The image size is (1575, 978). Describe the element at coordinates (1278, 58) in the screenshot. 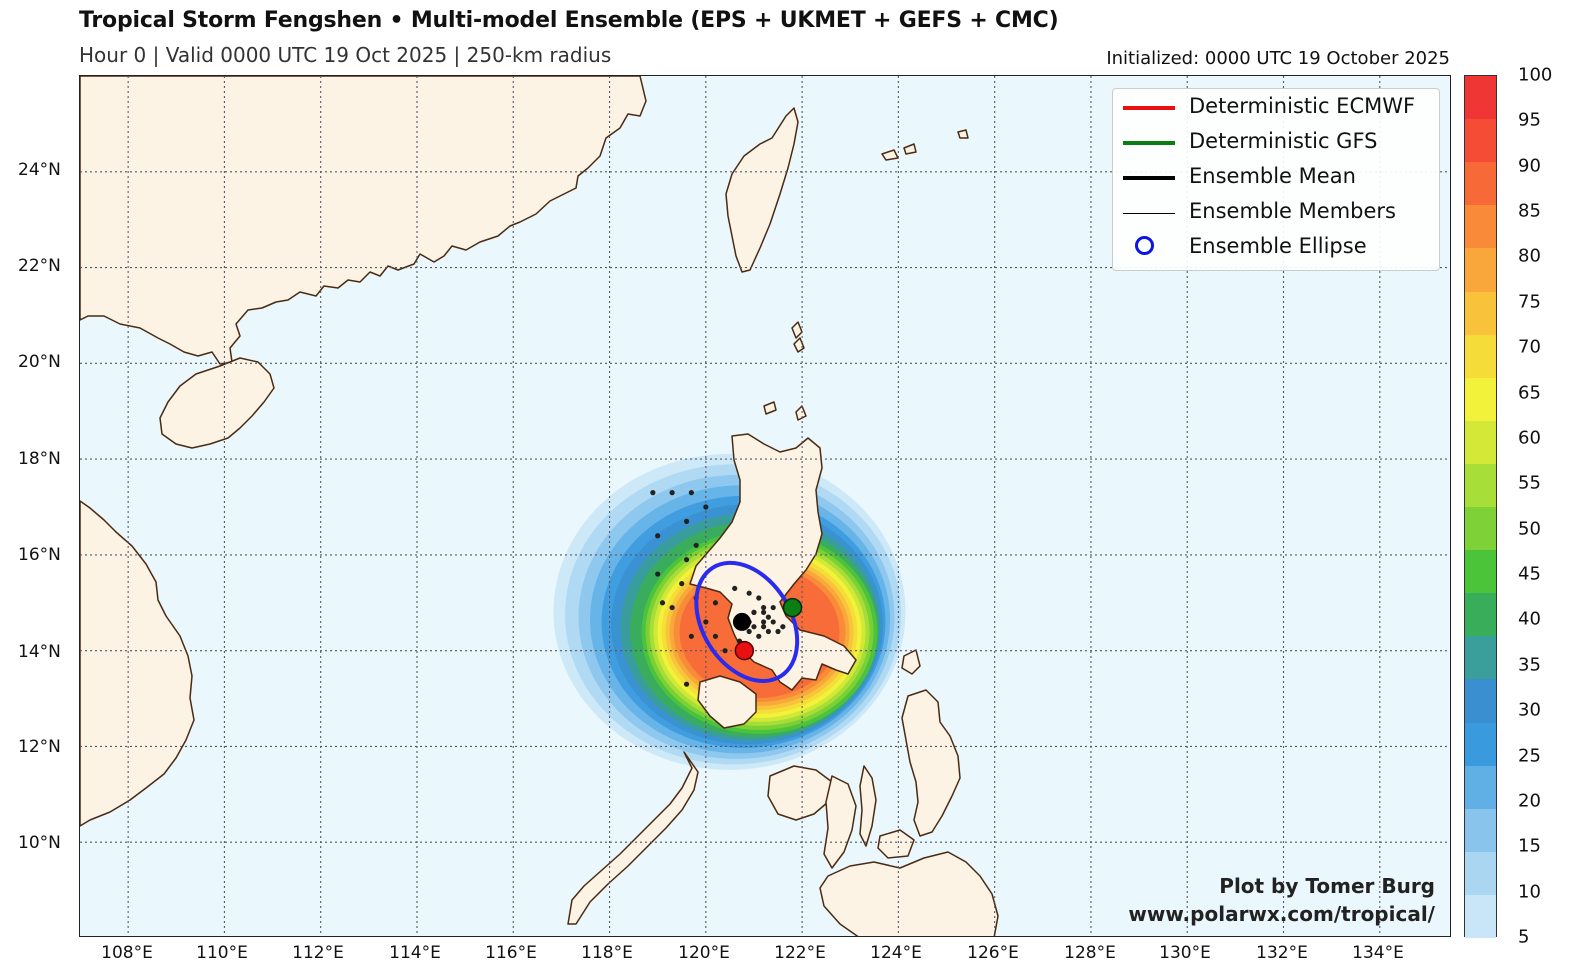

I see `initialized-time: Initialized: 0000 UTC 19 October 2025` at that location.